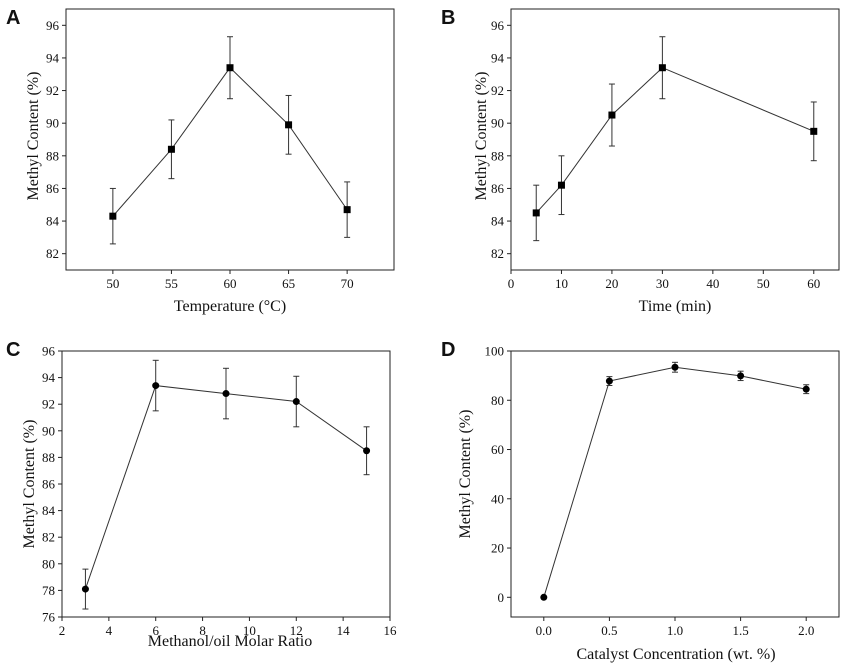  I want to click on panel-b-y-tick-label: 96, so click(498, 25).